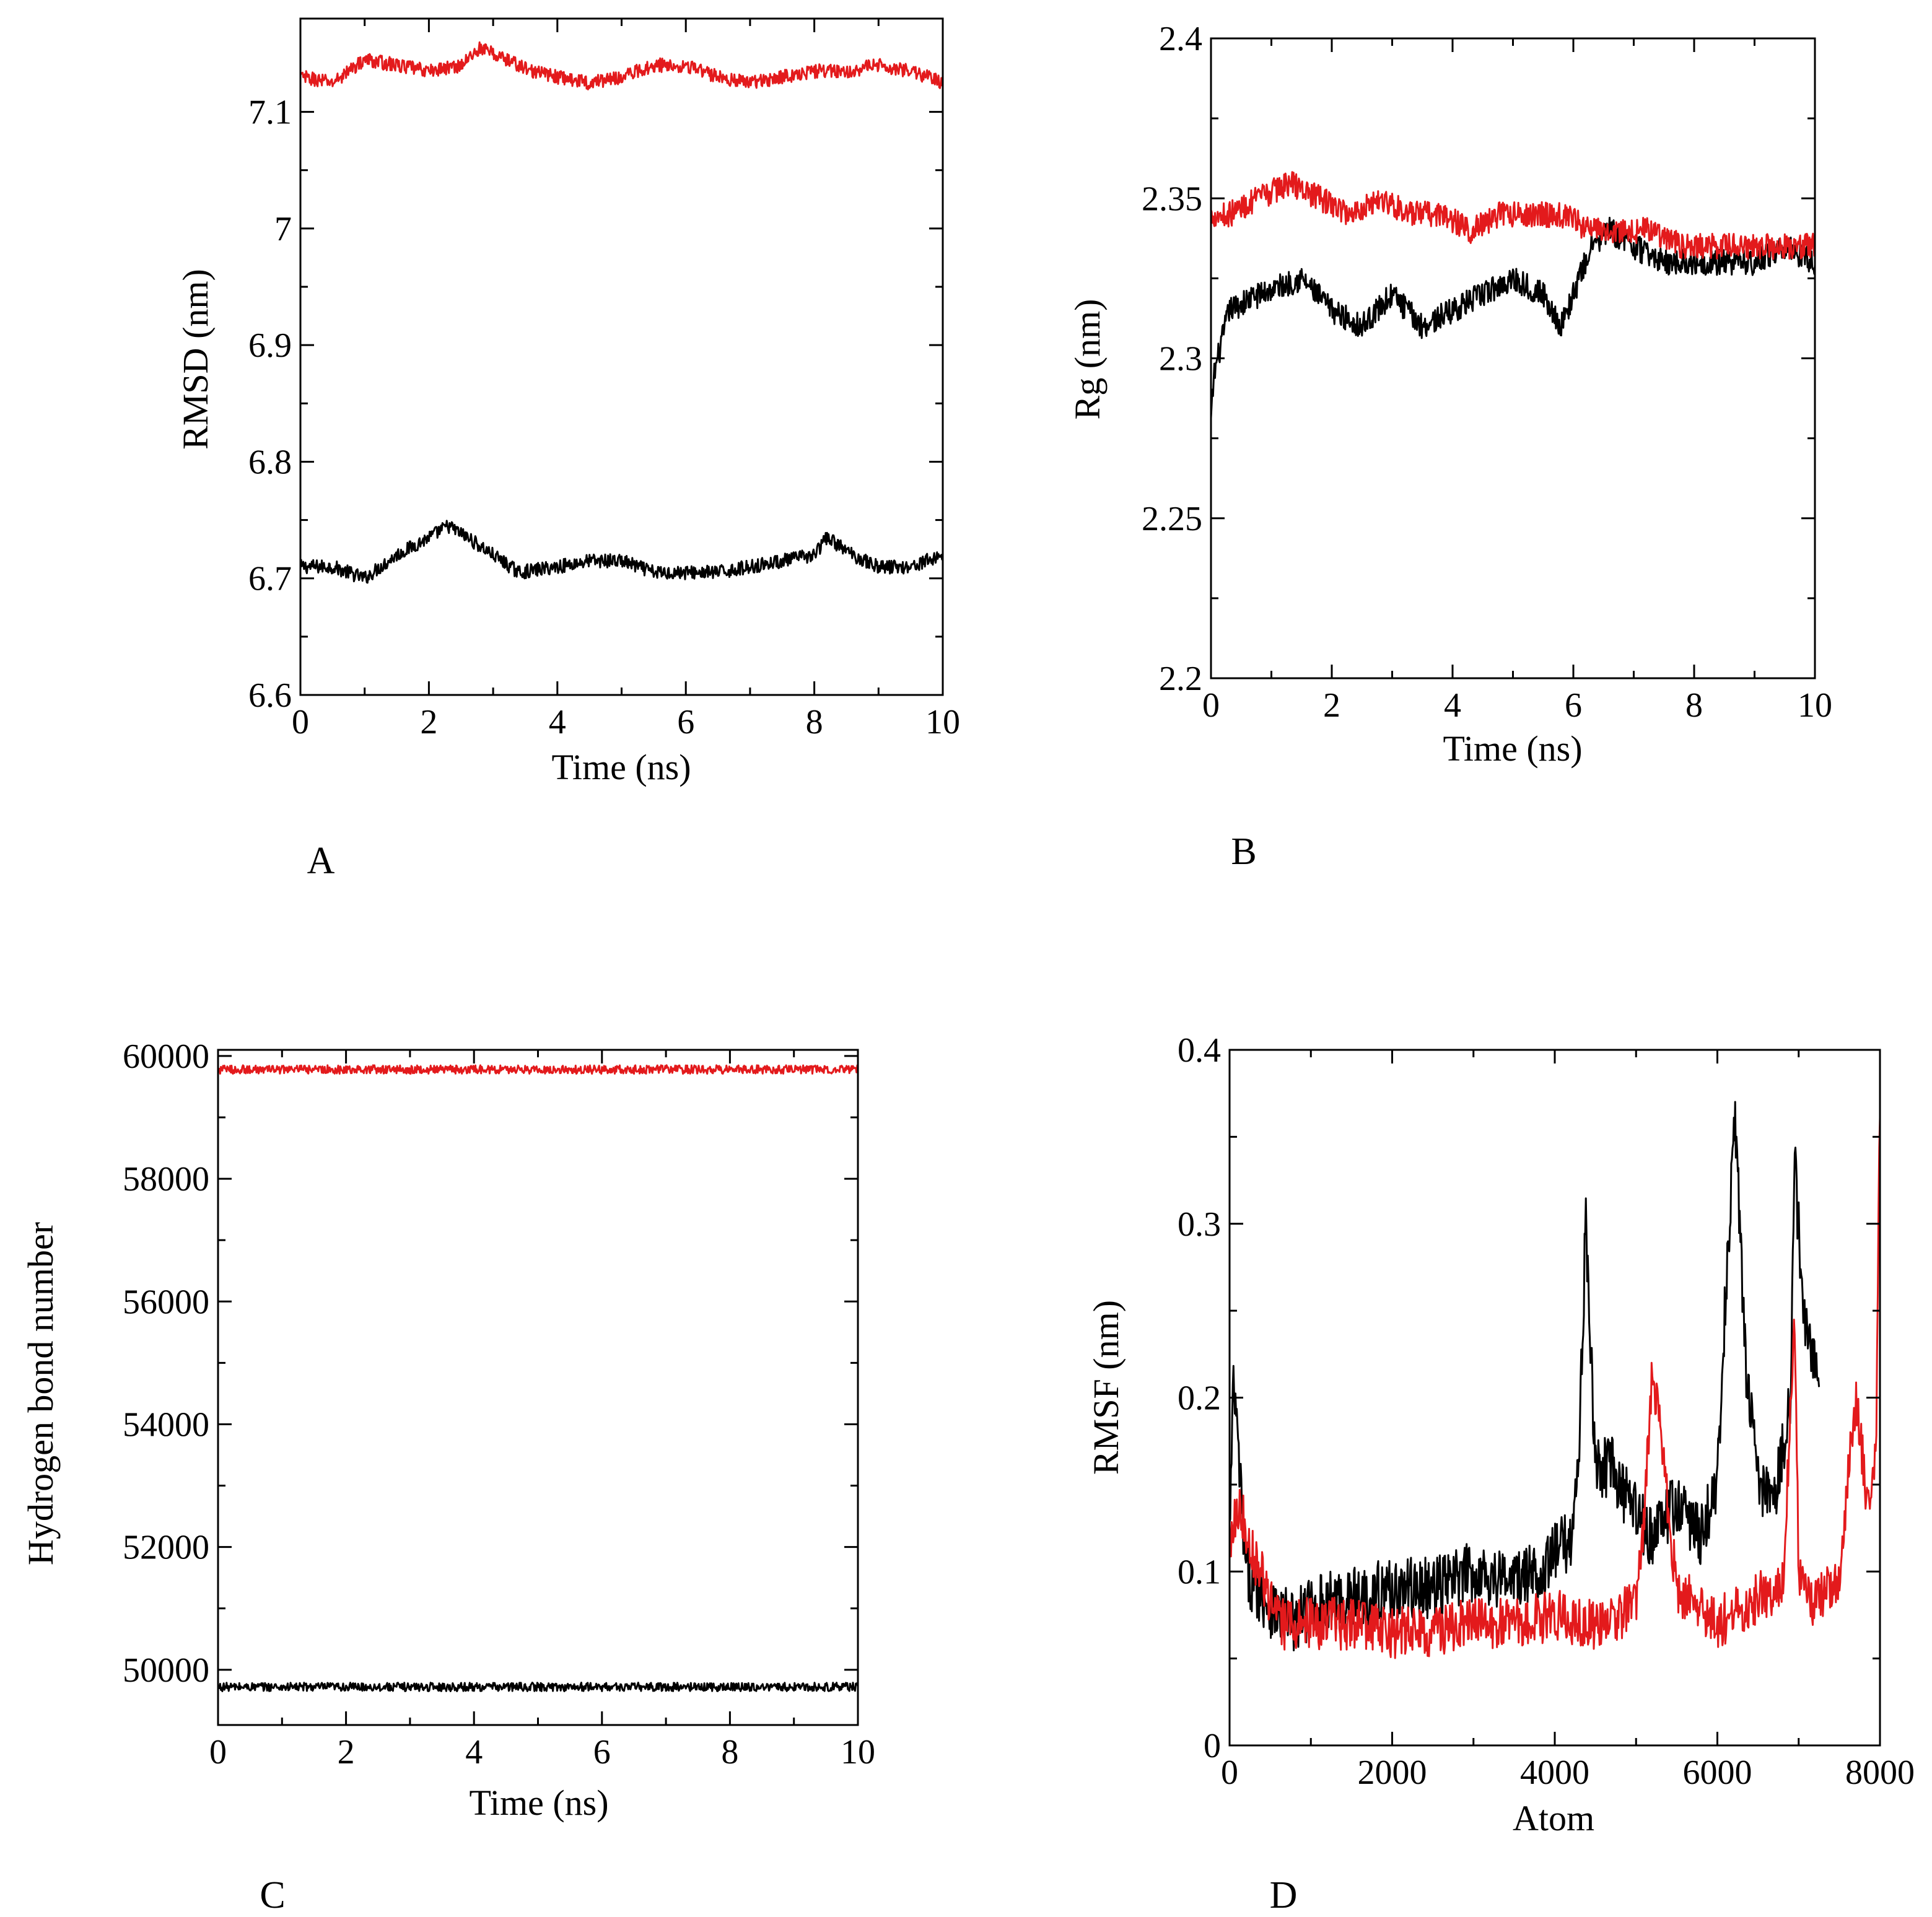 Image resolution: width=1932 pixels, height=1917 pixels. I want to click on panel-b-x-tick-label: 10, so click(1815, 705).